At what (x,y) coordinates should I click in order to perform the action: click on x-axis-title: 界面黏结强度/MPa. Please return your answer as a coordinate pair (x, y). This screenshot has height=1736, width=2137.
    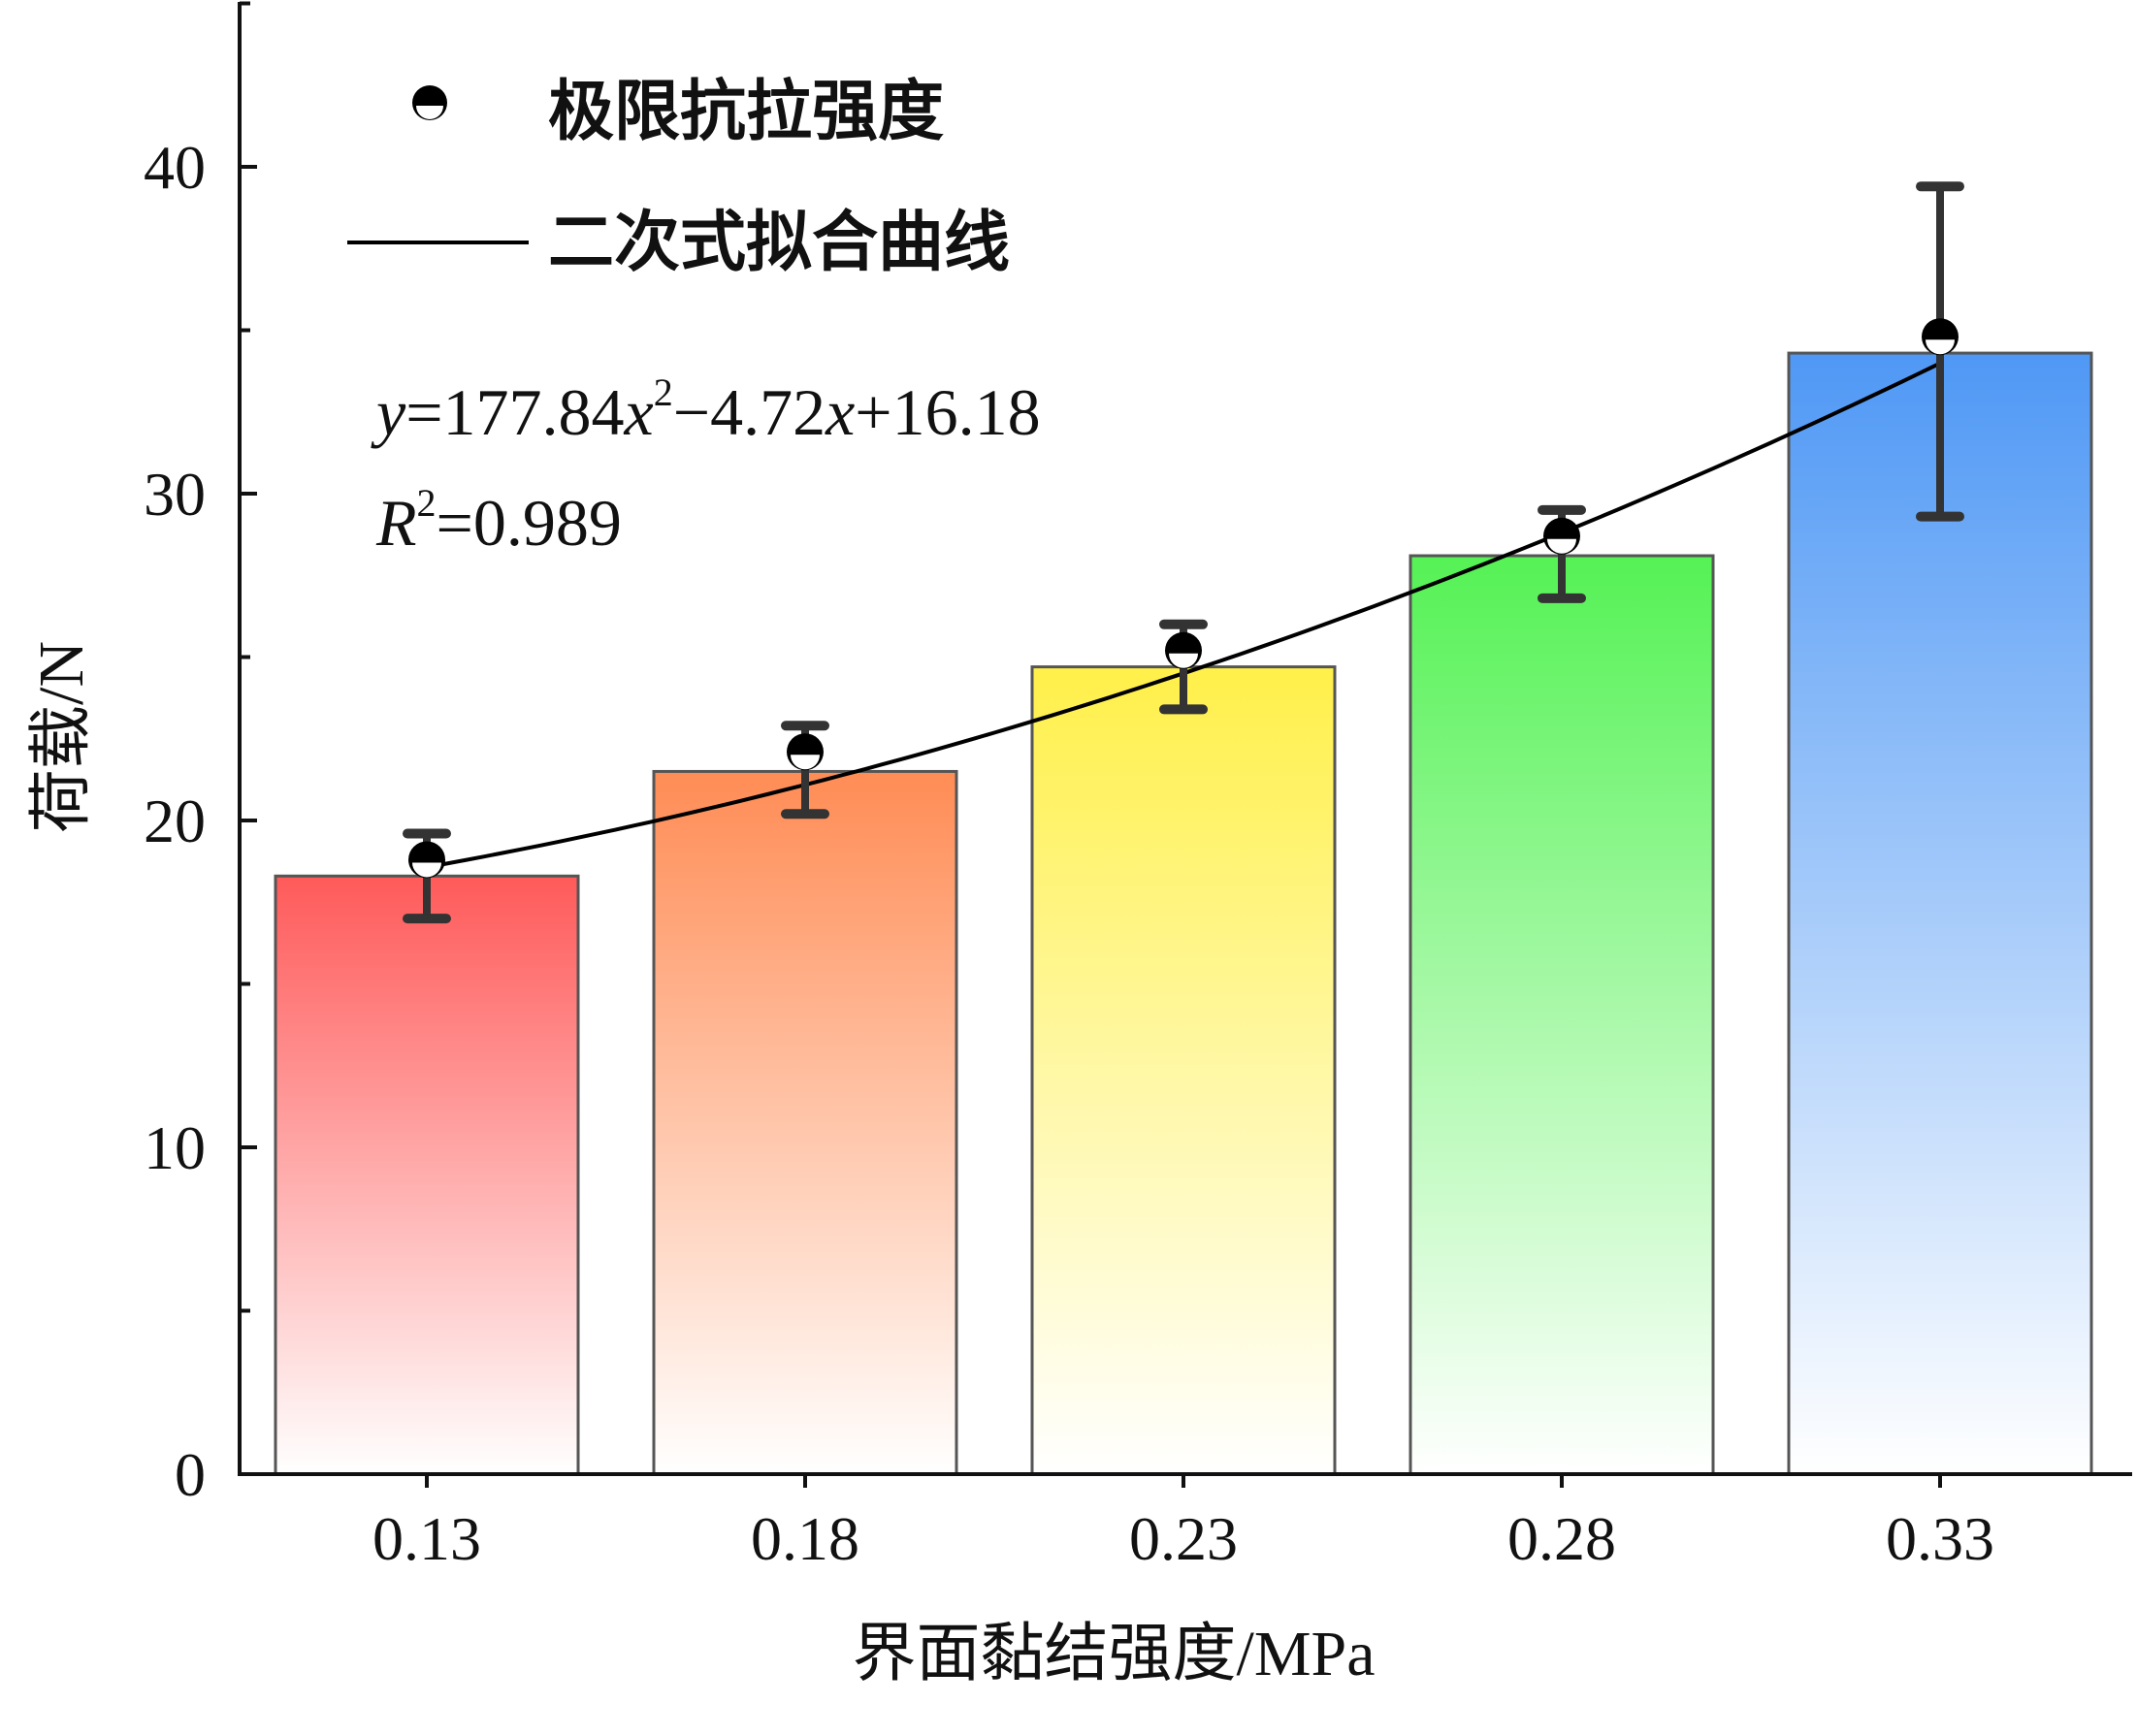
    Looking at the image, I should click on (1113, 1654).